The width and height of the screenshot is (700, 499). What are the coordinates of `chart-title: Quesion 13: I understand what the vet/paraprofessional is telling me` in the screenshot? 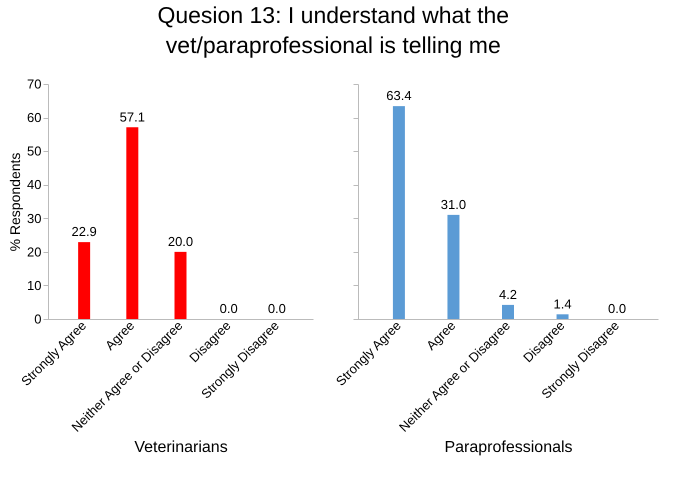 It's located at (333, 30).